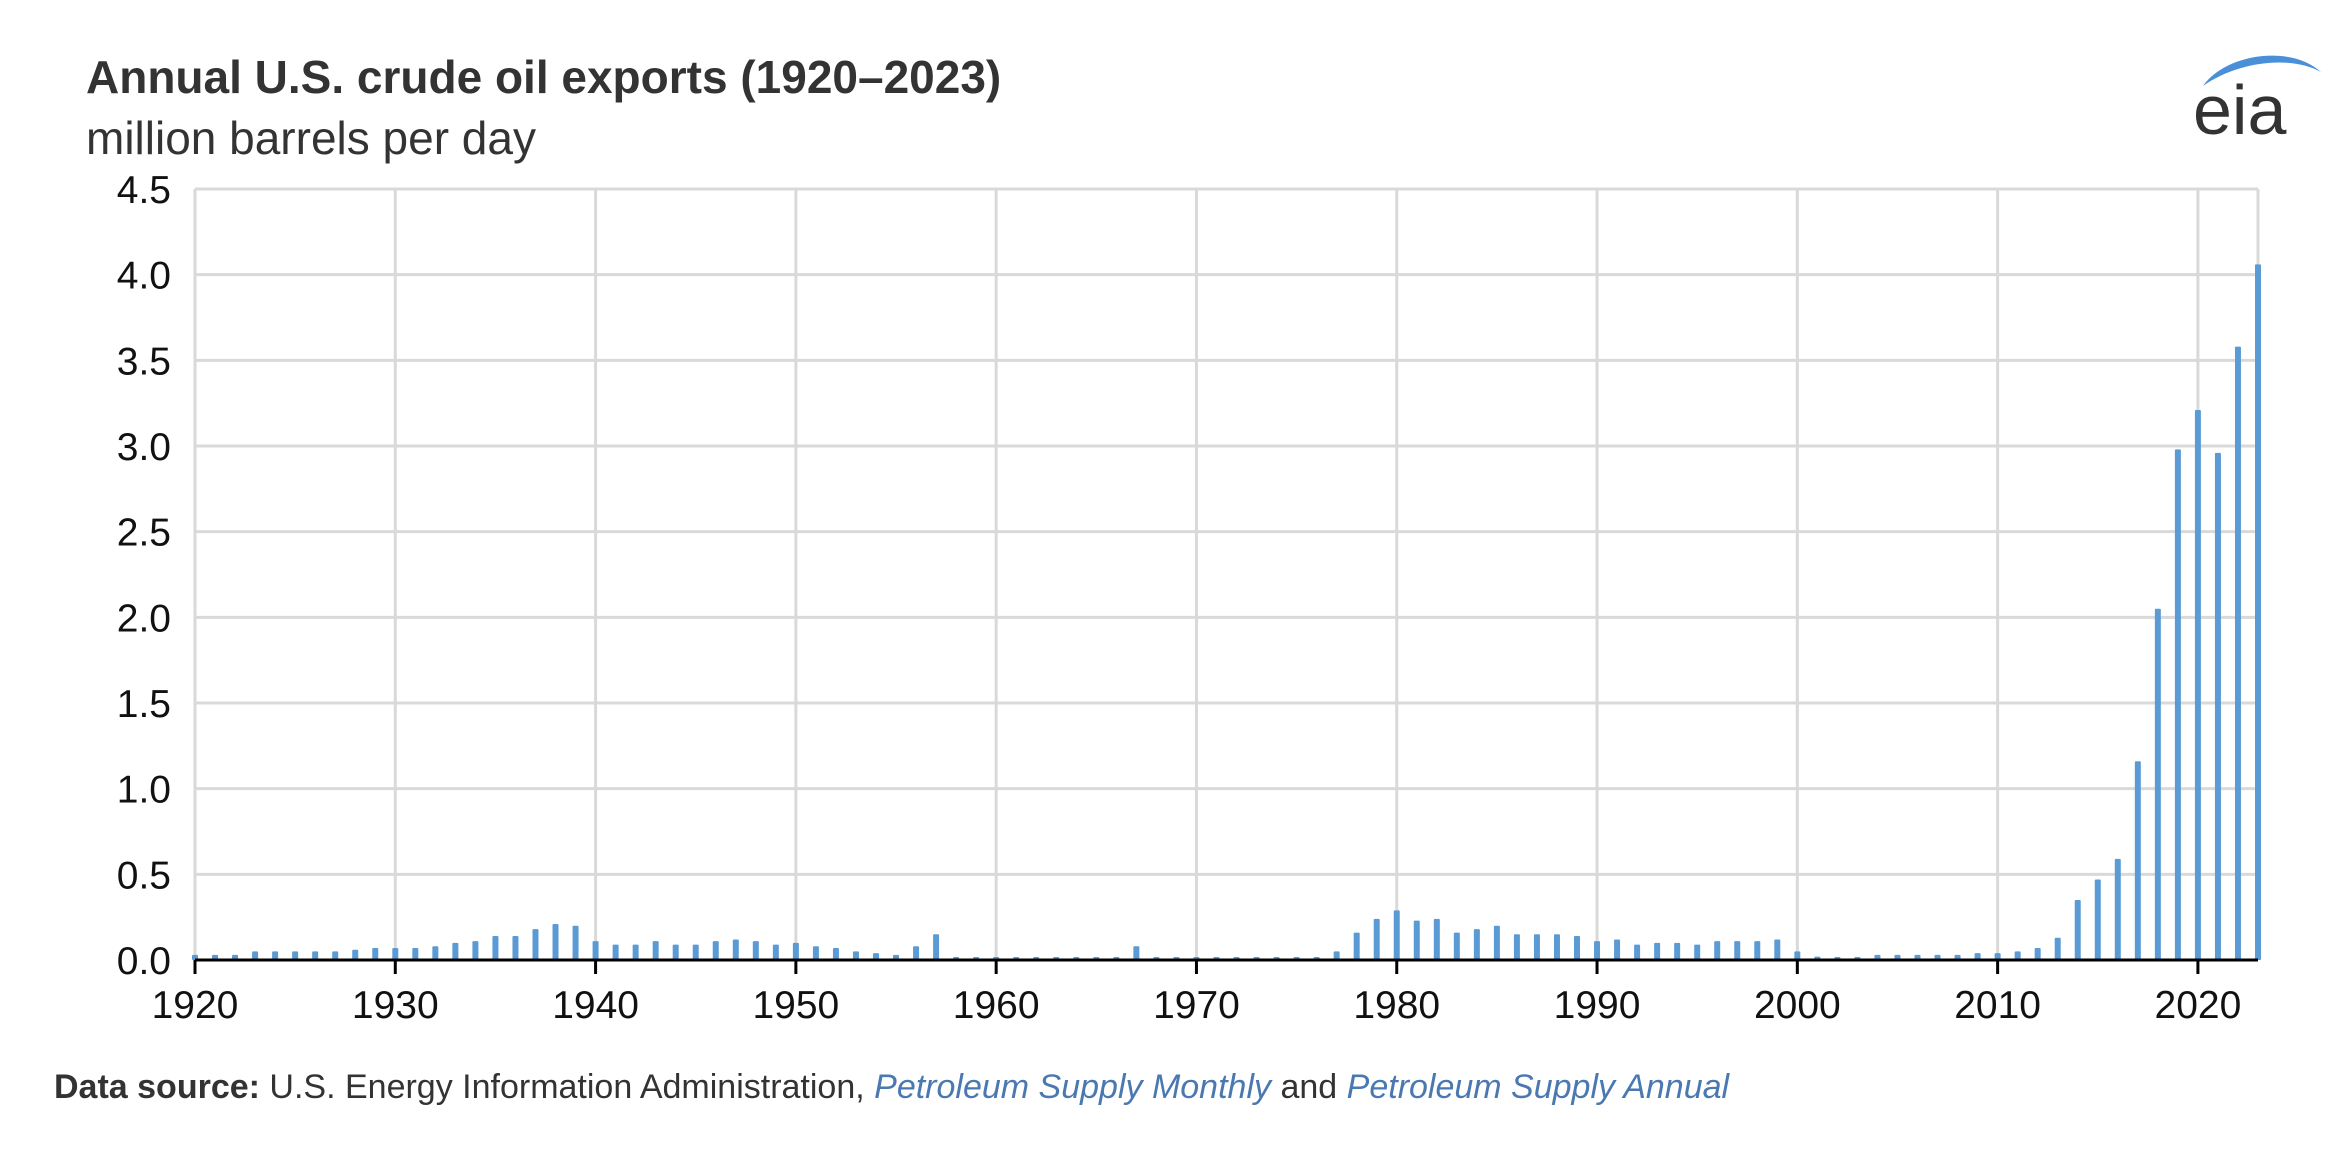 This screenshot has height=1150, width=2334. What do you see at coordinates (1997, 1005) in the screenshot?
I see `x-tick-label: 2010` at bounding box center [1997, 1005].